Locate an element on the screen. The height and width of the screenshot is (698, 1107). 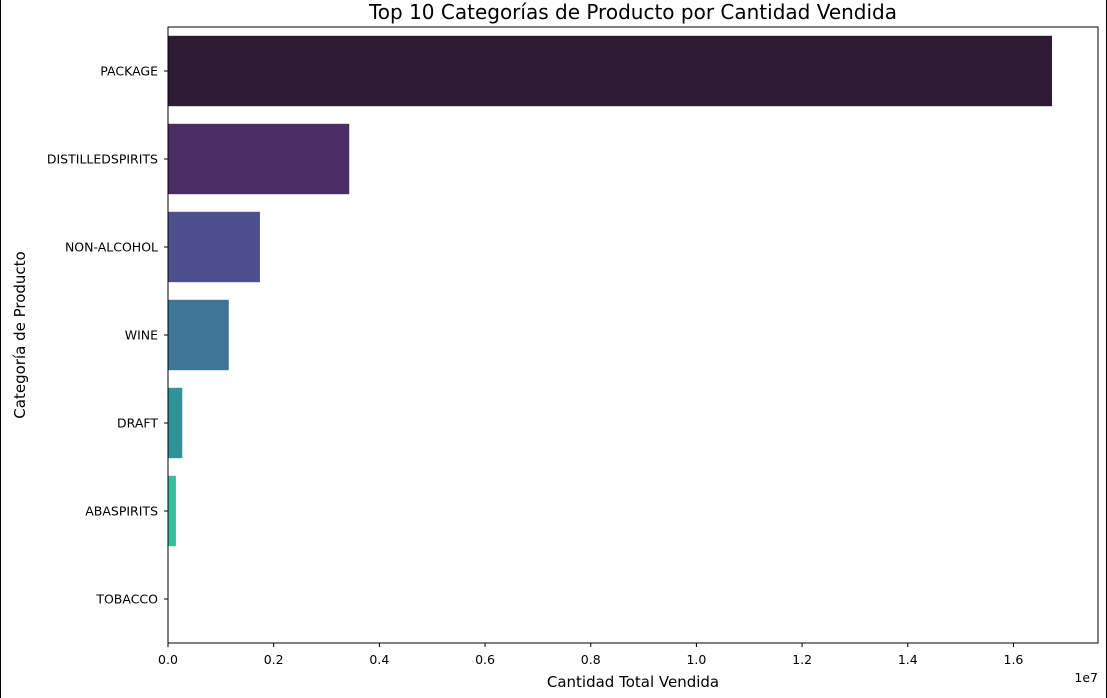
x-tick-label: 1.6 is located at coordinates (1014, 659).